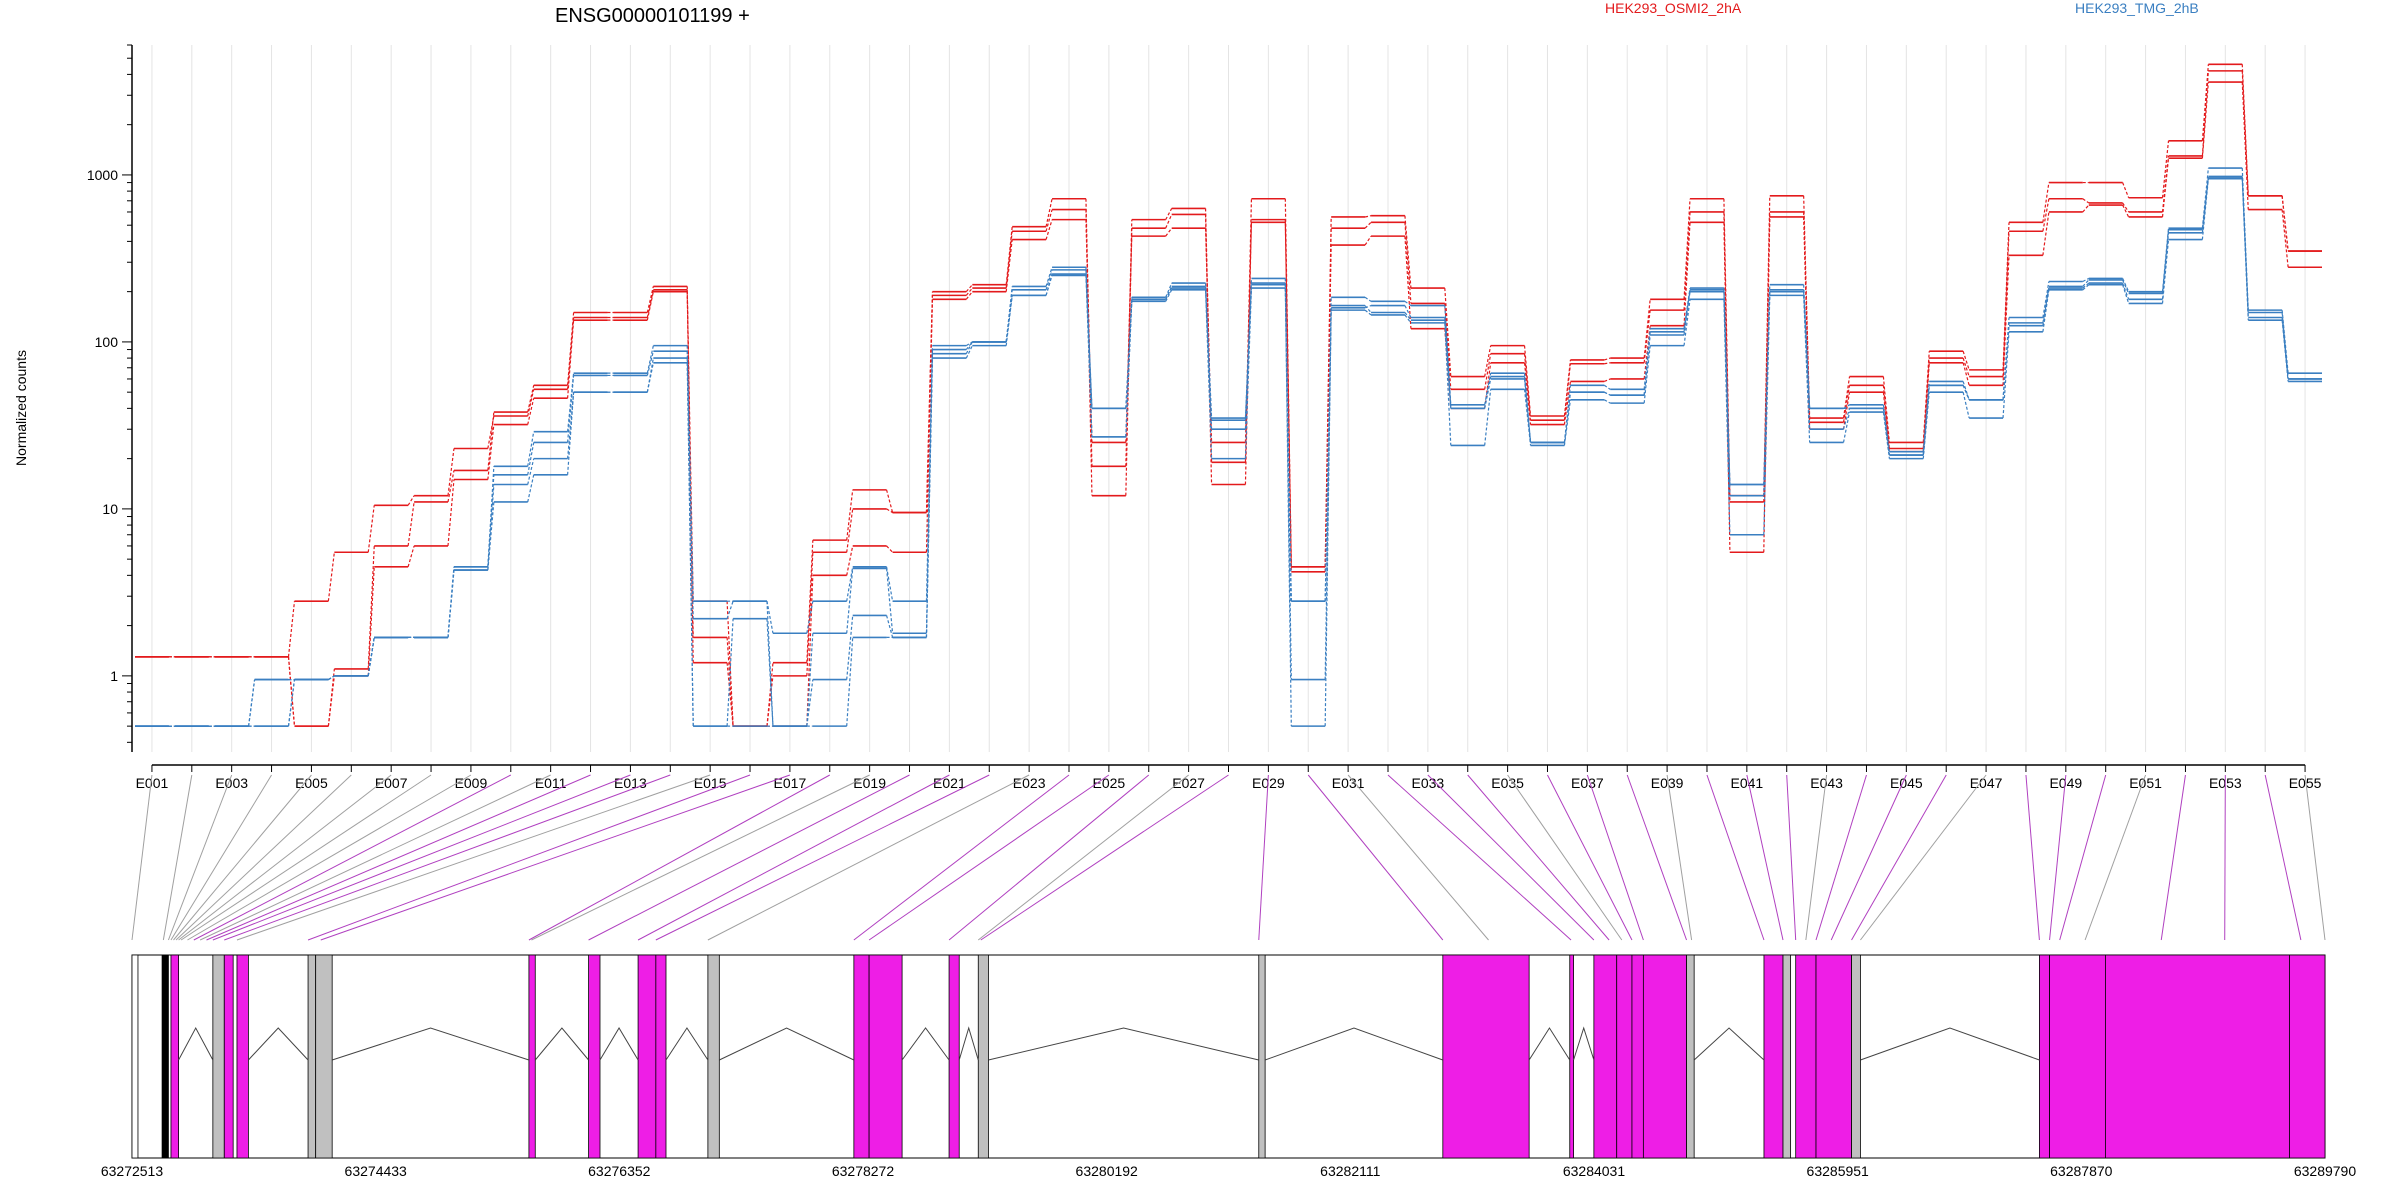 This screenshot has width=2400, height=1200. I want to click on x-tick-label: E023, so click(1029, 783).